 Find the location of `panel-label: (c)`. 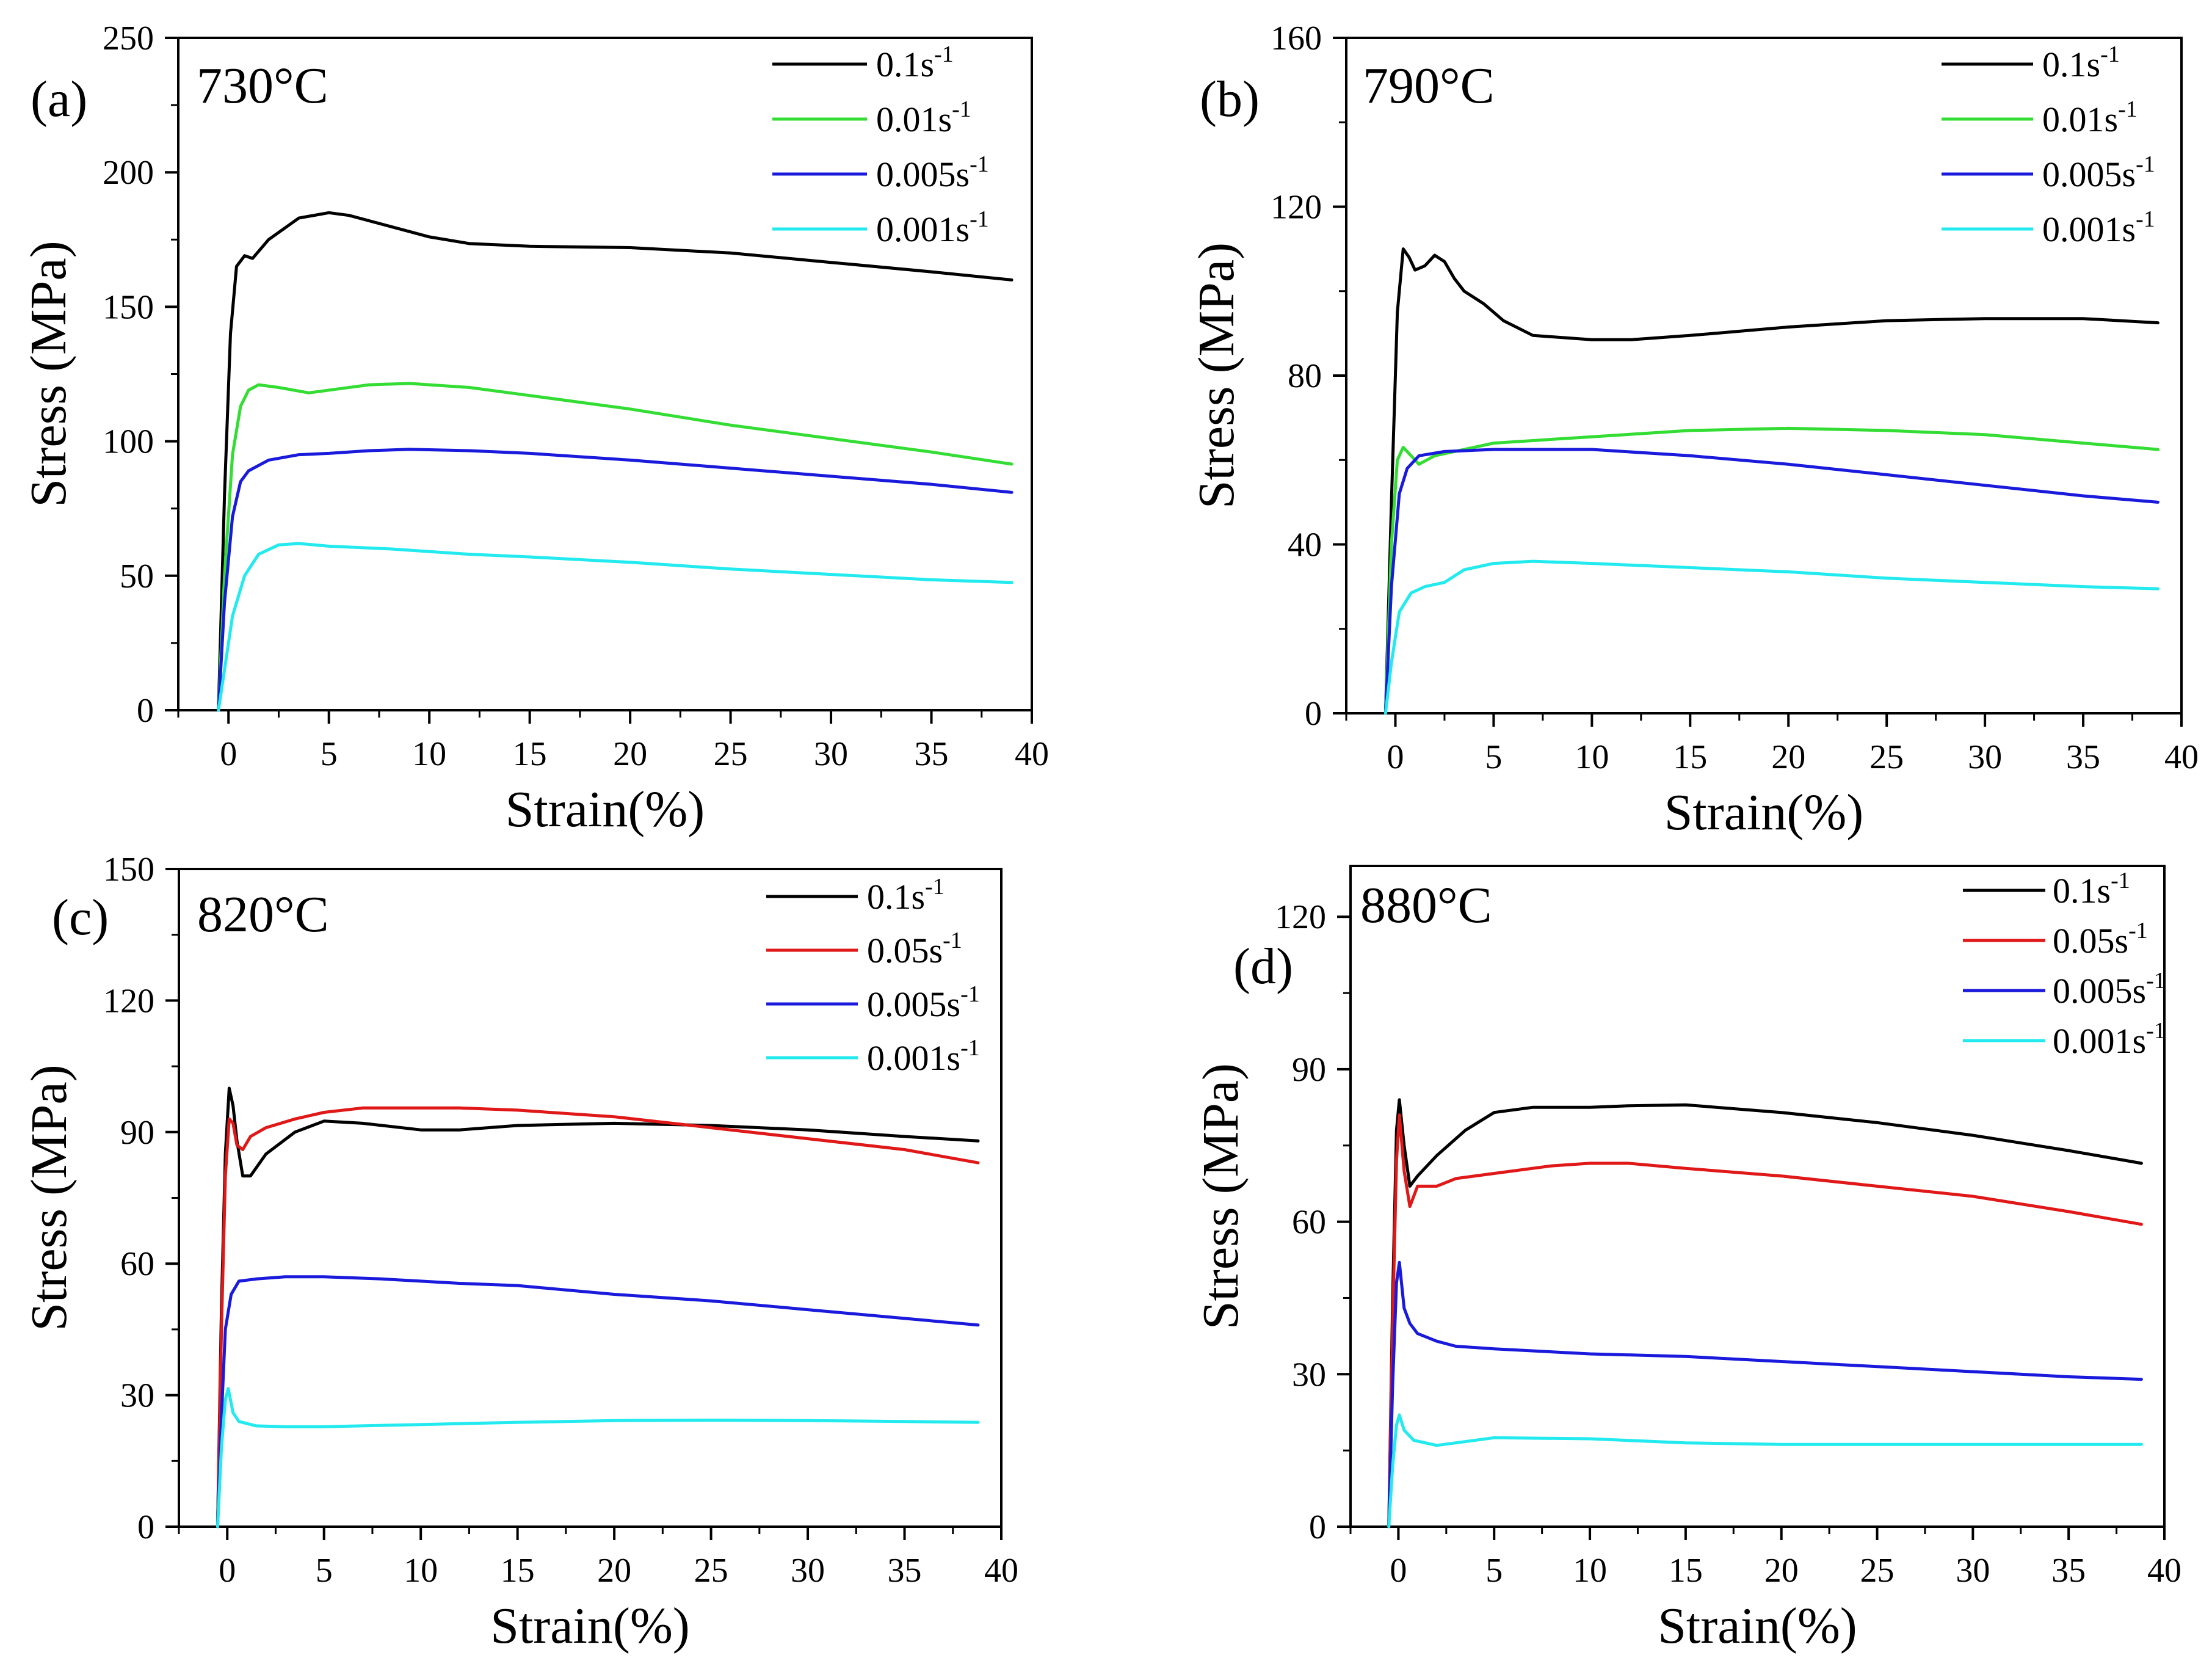

panel-label: (c) is located at coordinates (81, 918).